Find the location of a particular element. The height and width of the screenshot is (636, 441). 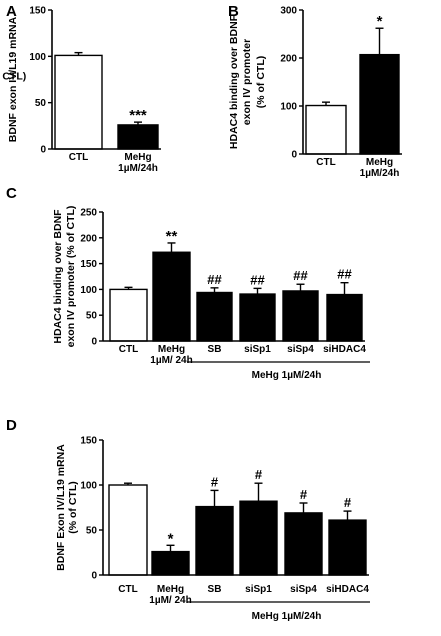

y-tick-label: 250 is located at coordinates (88, 213).